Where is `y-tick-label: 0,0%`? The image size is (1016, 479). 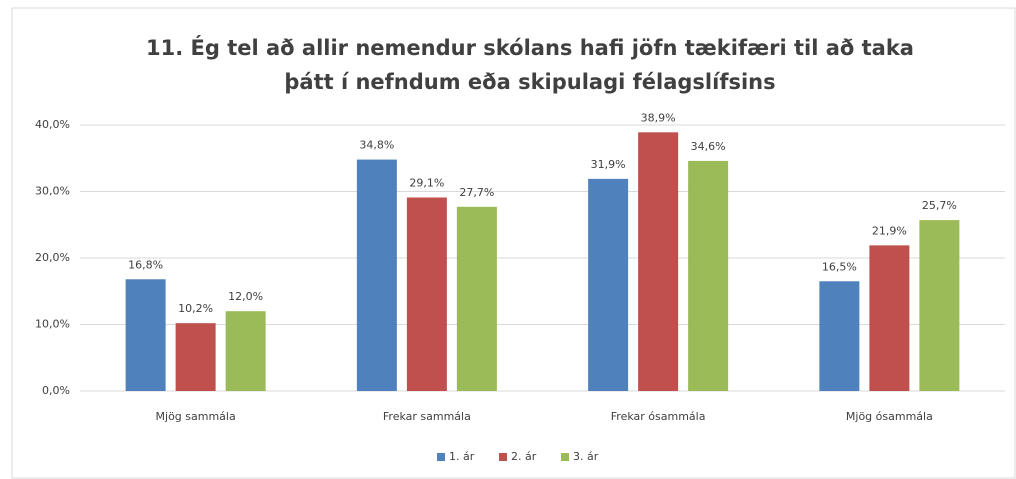
y-tick-label: 0,0% is located at coordinates (56, 390).